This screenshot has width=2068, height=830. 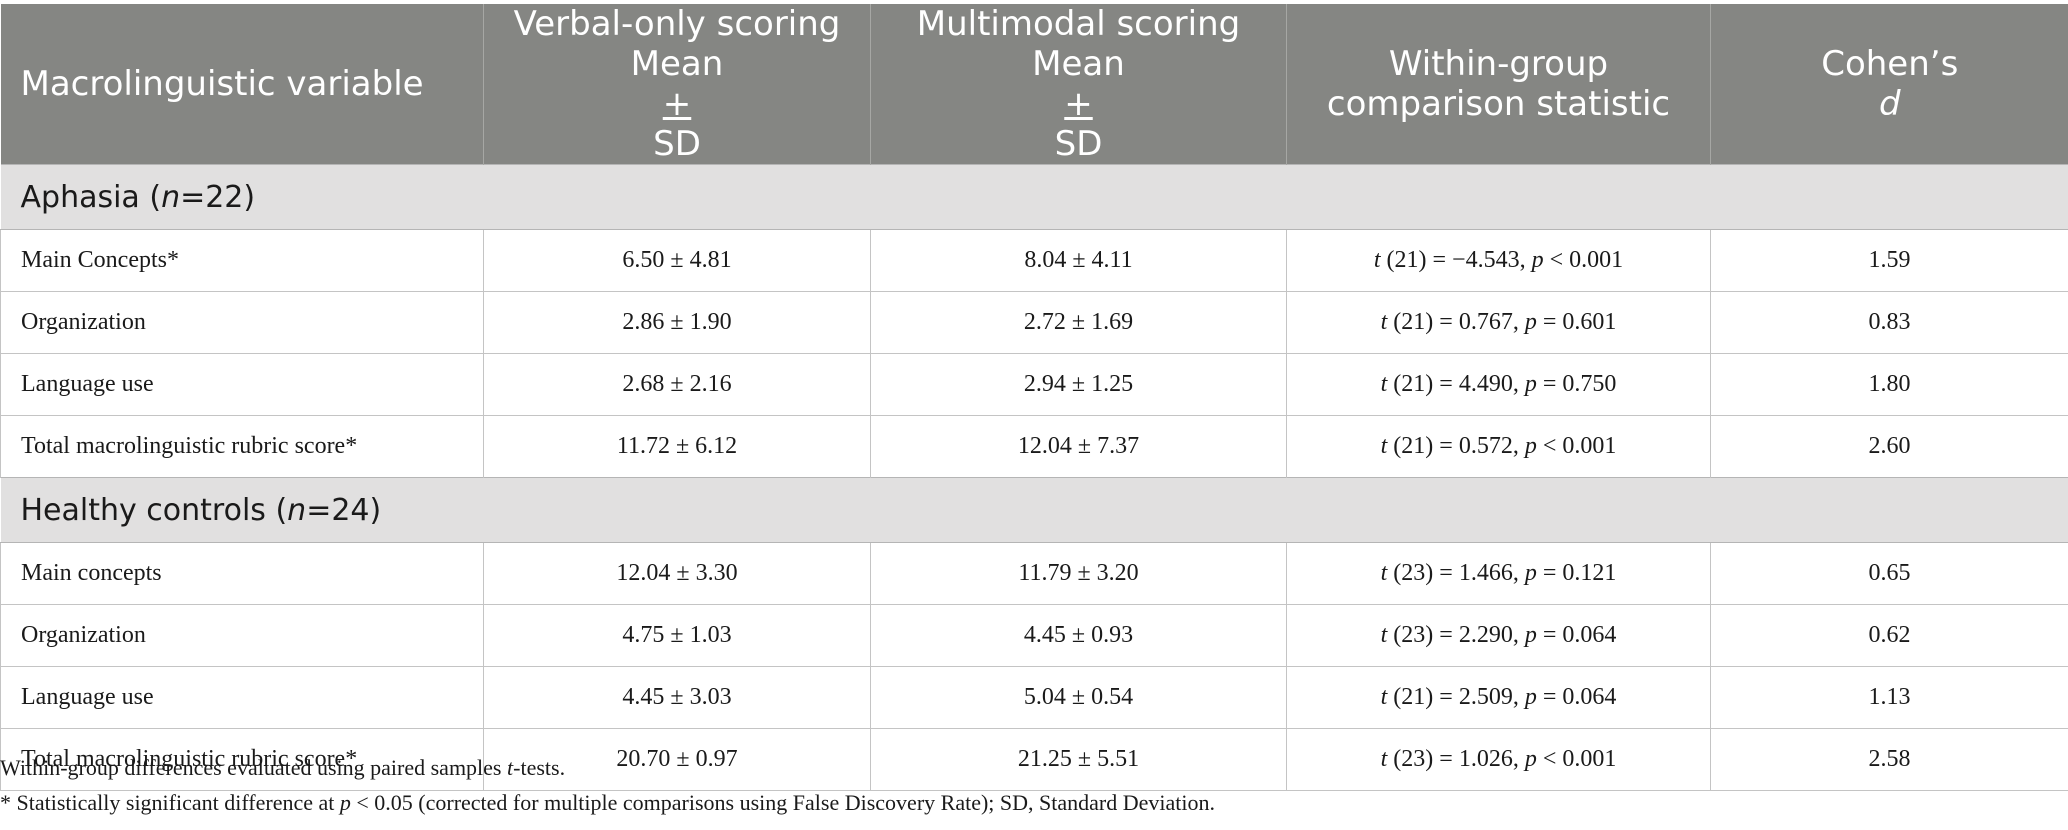 What do you see at coordinates (677, 573) in the screenshot?
I see `cell-verbal-only: 12.04 ± 3.30` at bounding box center [677, 573].